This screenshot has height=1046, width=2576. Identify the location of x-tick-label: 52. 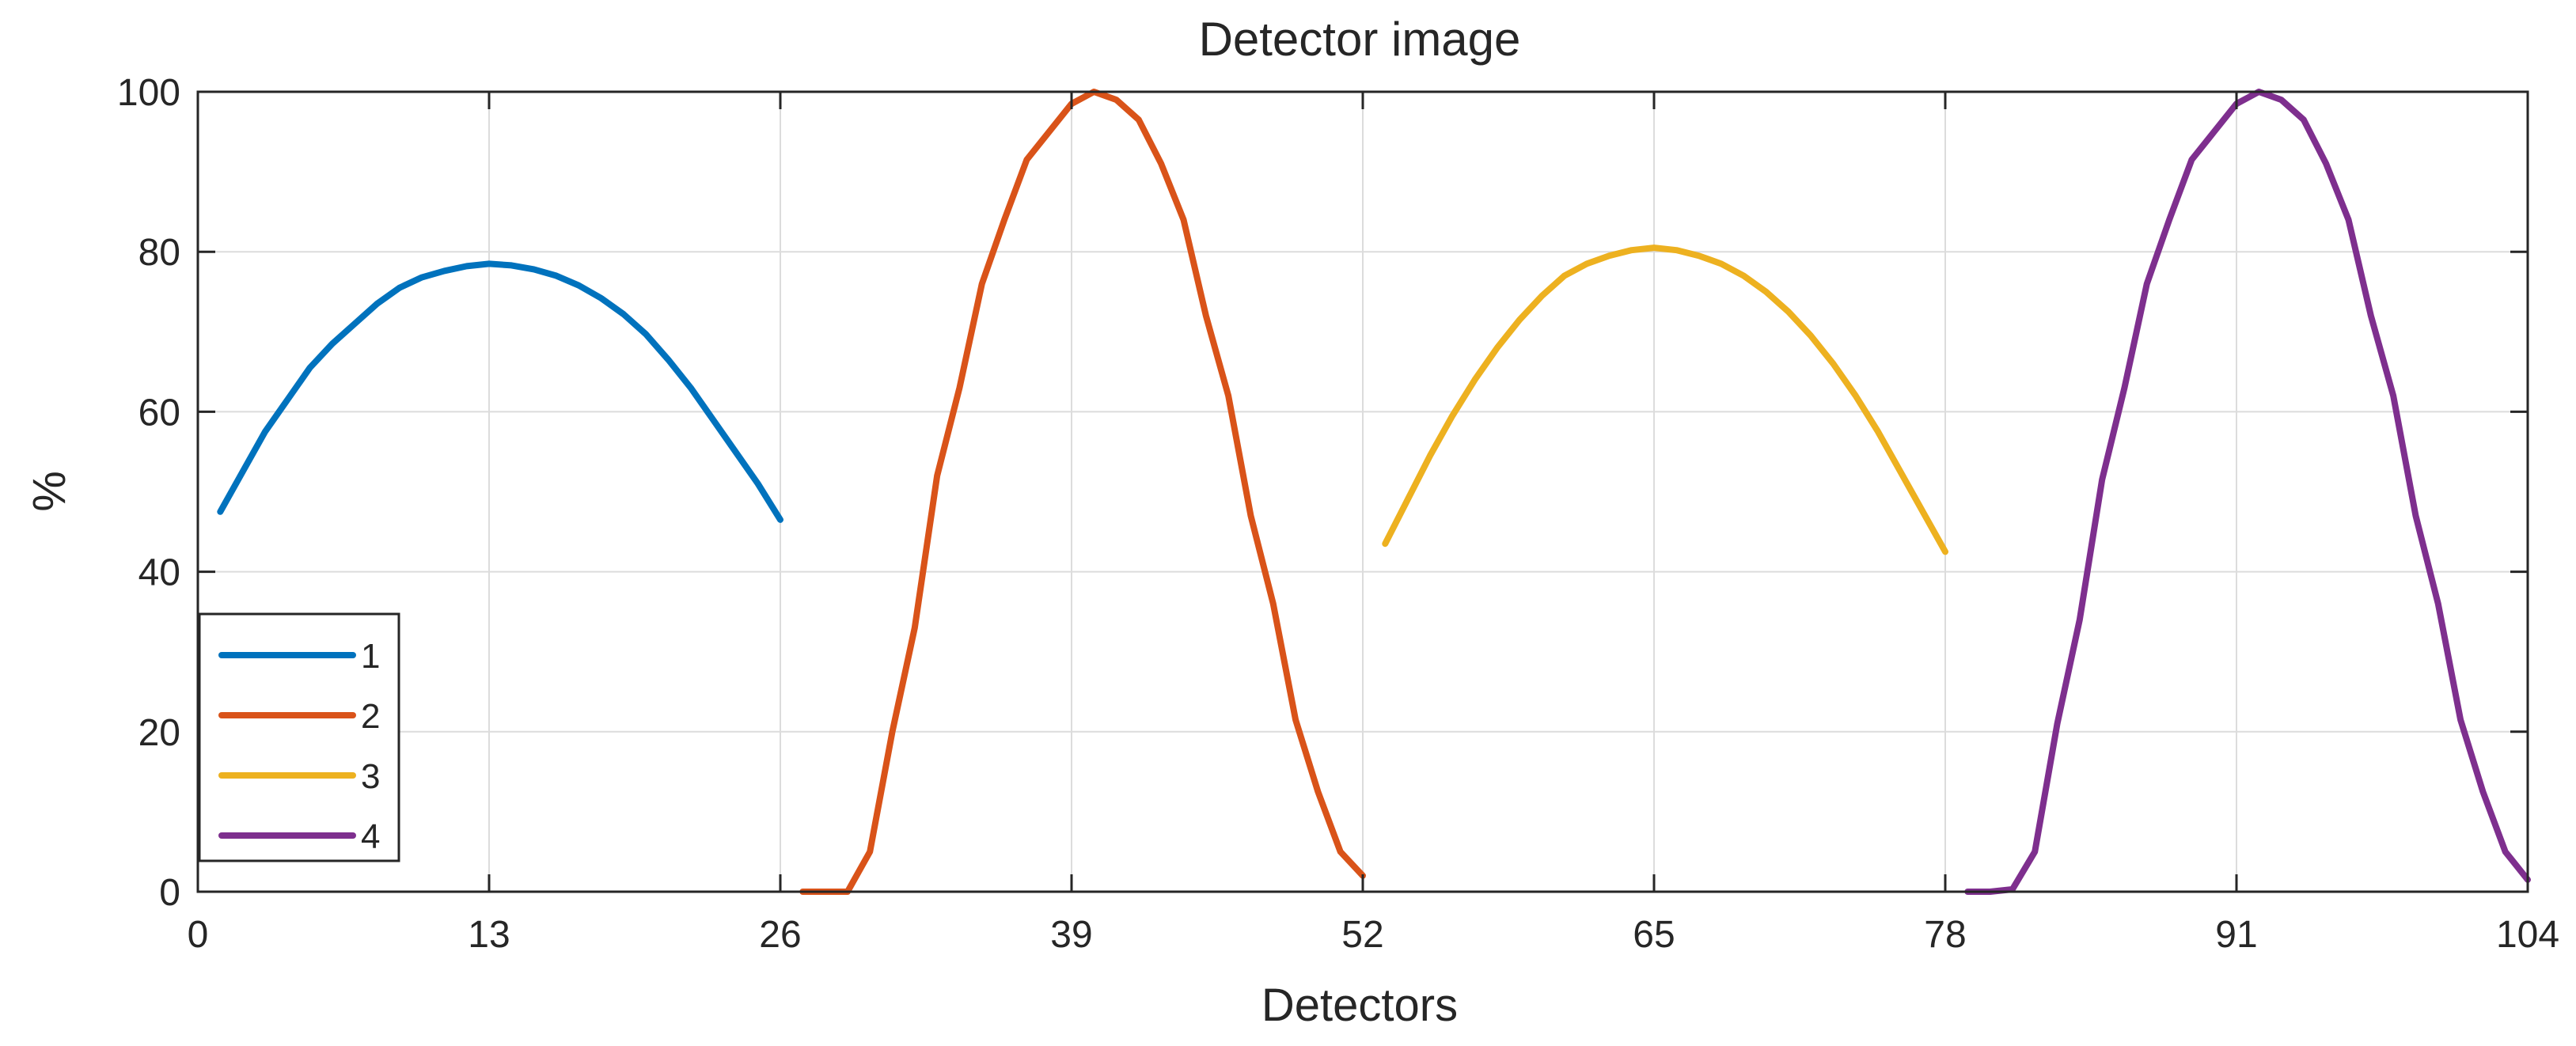
(1362, 935).